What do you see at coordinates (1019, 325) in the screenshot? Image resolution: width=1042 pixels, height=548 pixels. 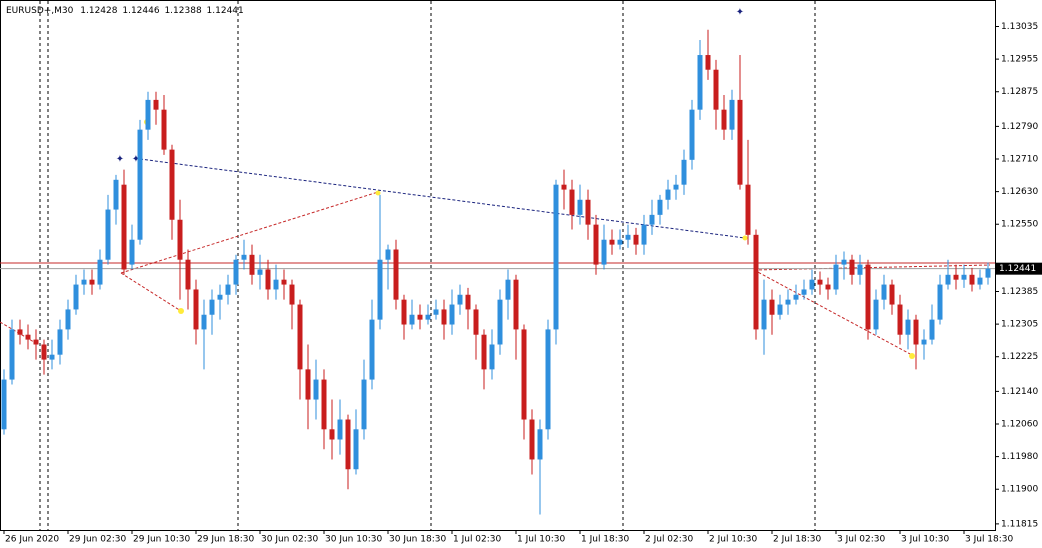 I see `y-tick-label: 1.12305` at bounding box center [1019, 325].